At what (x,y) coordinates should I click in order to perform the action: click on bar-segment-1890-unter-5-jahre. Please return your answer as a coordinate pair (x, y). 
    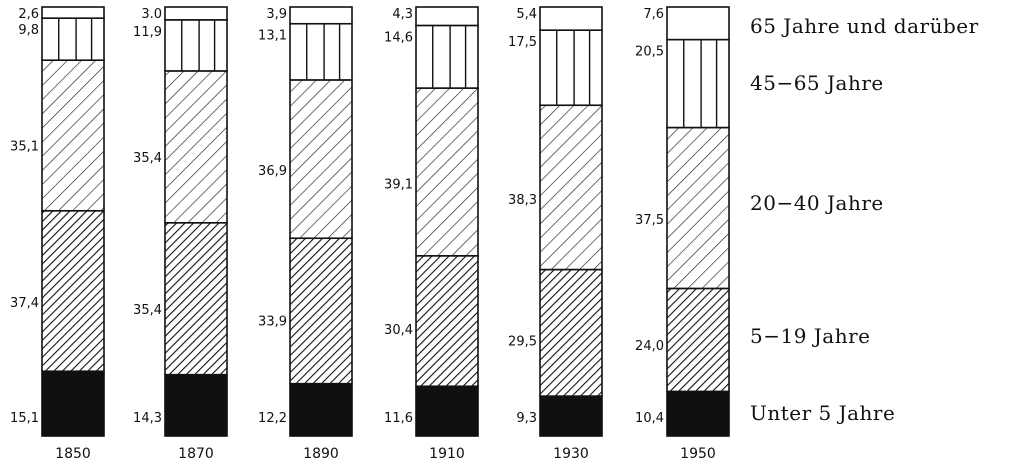
    Looking at the image, I should click on (321, 409).